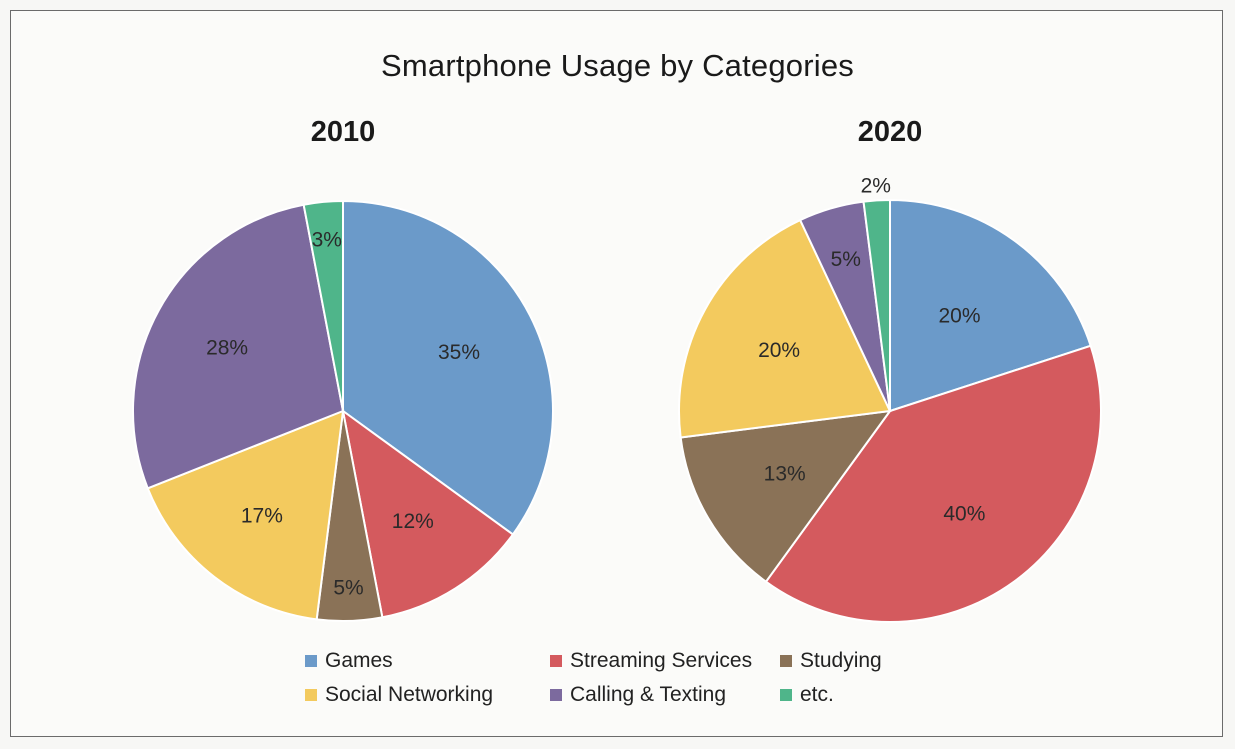  I want to click on slice-label-2020-calling-texting: 5%, so click(846, 259).